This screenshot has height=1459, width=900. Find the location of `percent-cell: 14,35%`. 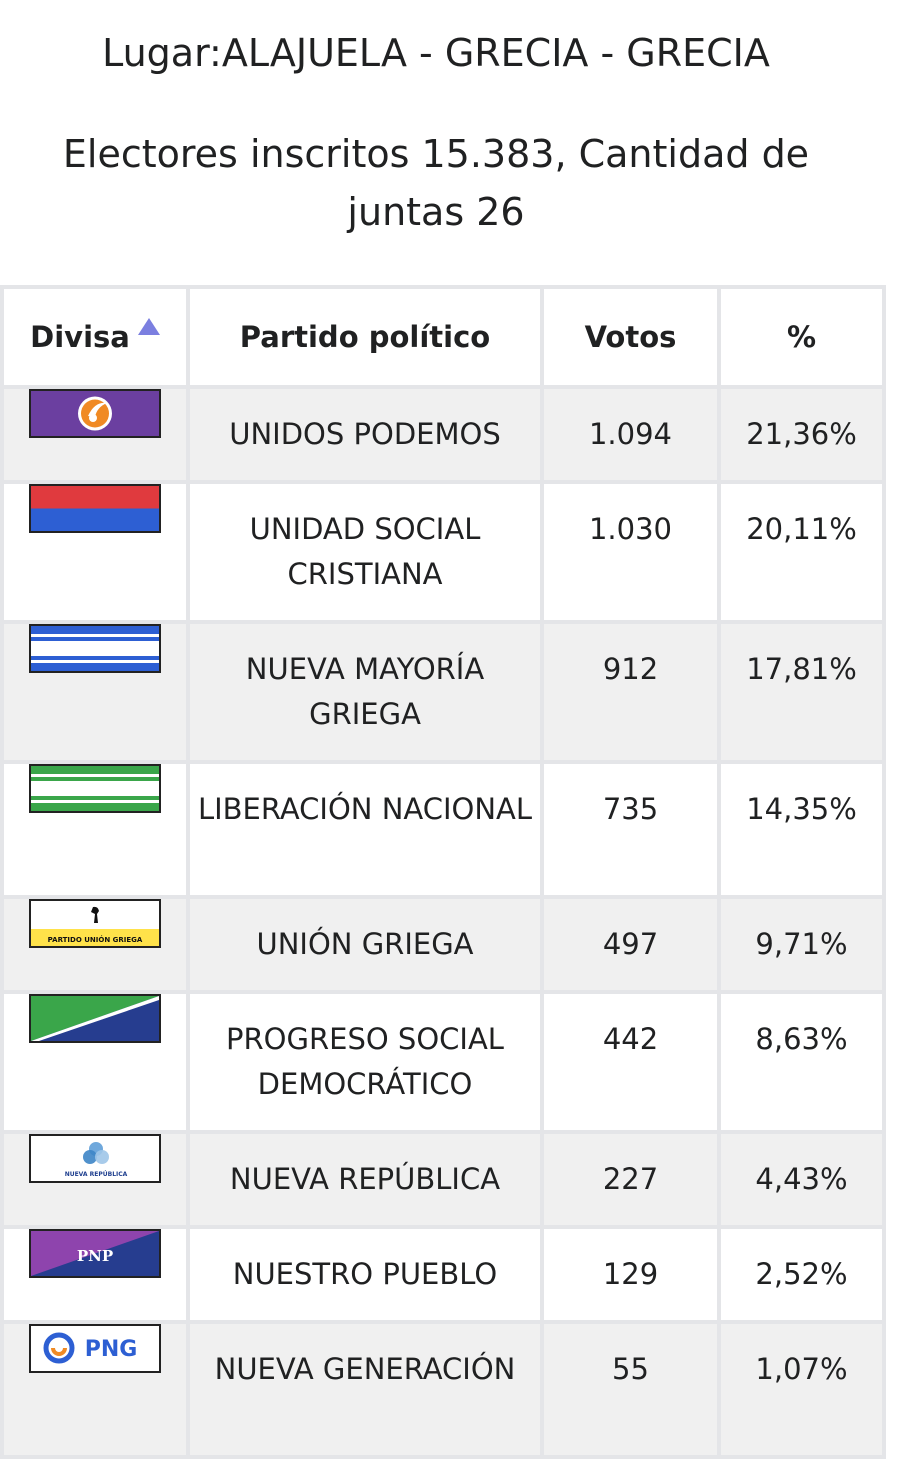

percent-cell: 14,35% is located at coordinates (801, 829).